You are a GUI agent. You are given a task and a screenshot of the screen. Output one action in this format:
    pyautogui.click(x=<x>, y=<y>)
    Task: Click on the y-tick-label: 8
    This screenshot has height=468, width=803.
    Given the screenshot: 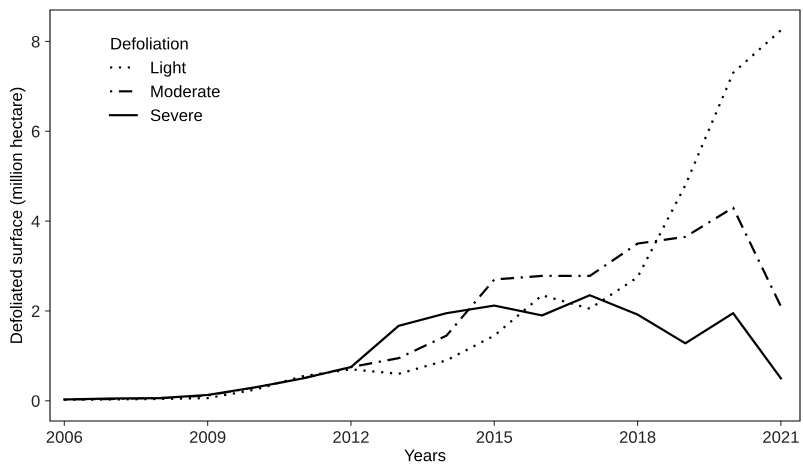 What is the action you would take?
    pyautogui.click(x=36, y=42)
    